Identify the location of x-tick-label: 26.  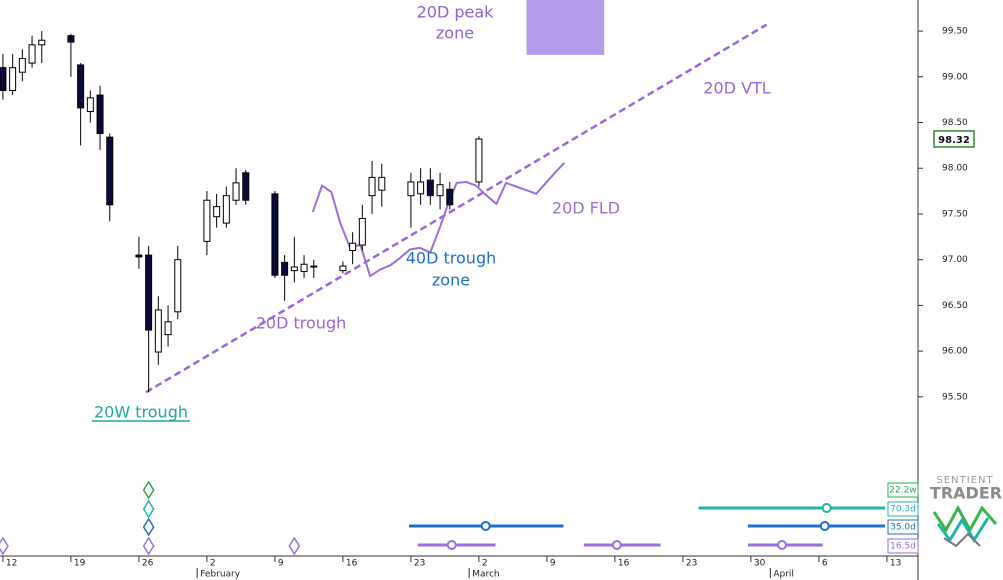
(148, 564).